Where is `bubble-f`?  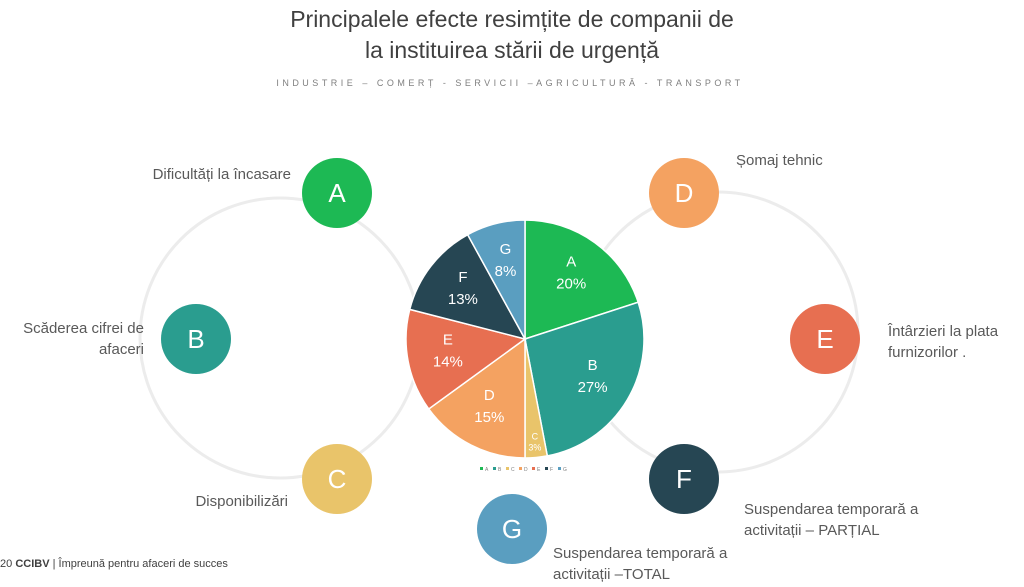
bubble-f is located at coordinates (684, 479).